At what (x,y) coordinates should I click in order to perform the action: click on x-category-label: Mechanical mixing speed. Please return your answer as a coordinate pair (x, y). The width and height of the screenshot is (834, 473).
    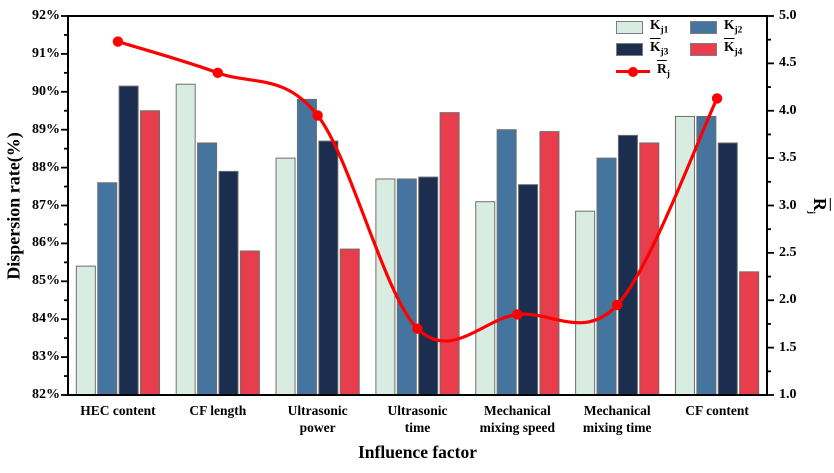
    Looking at the image, I should click on (517, 419).